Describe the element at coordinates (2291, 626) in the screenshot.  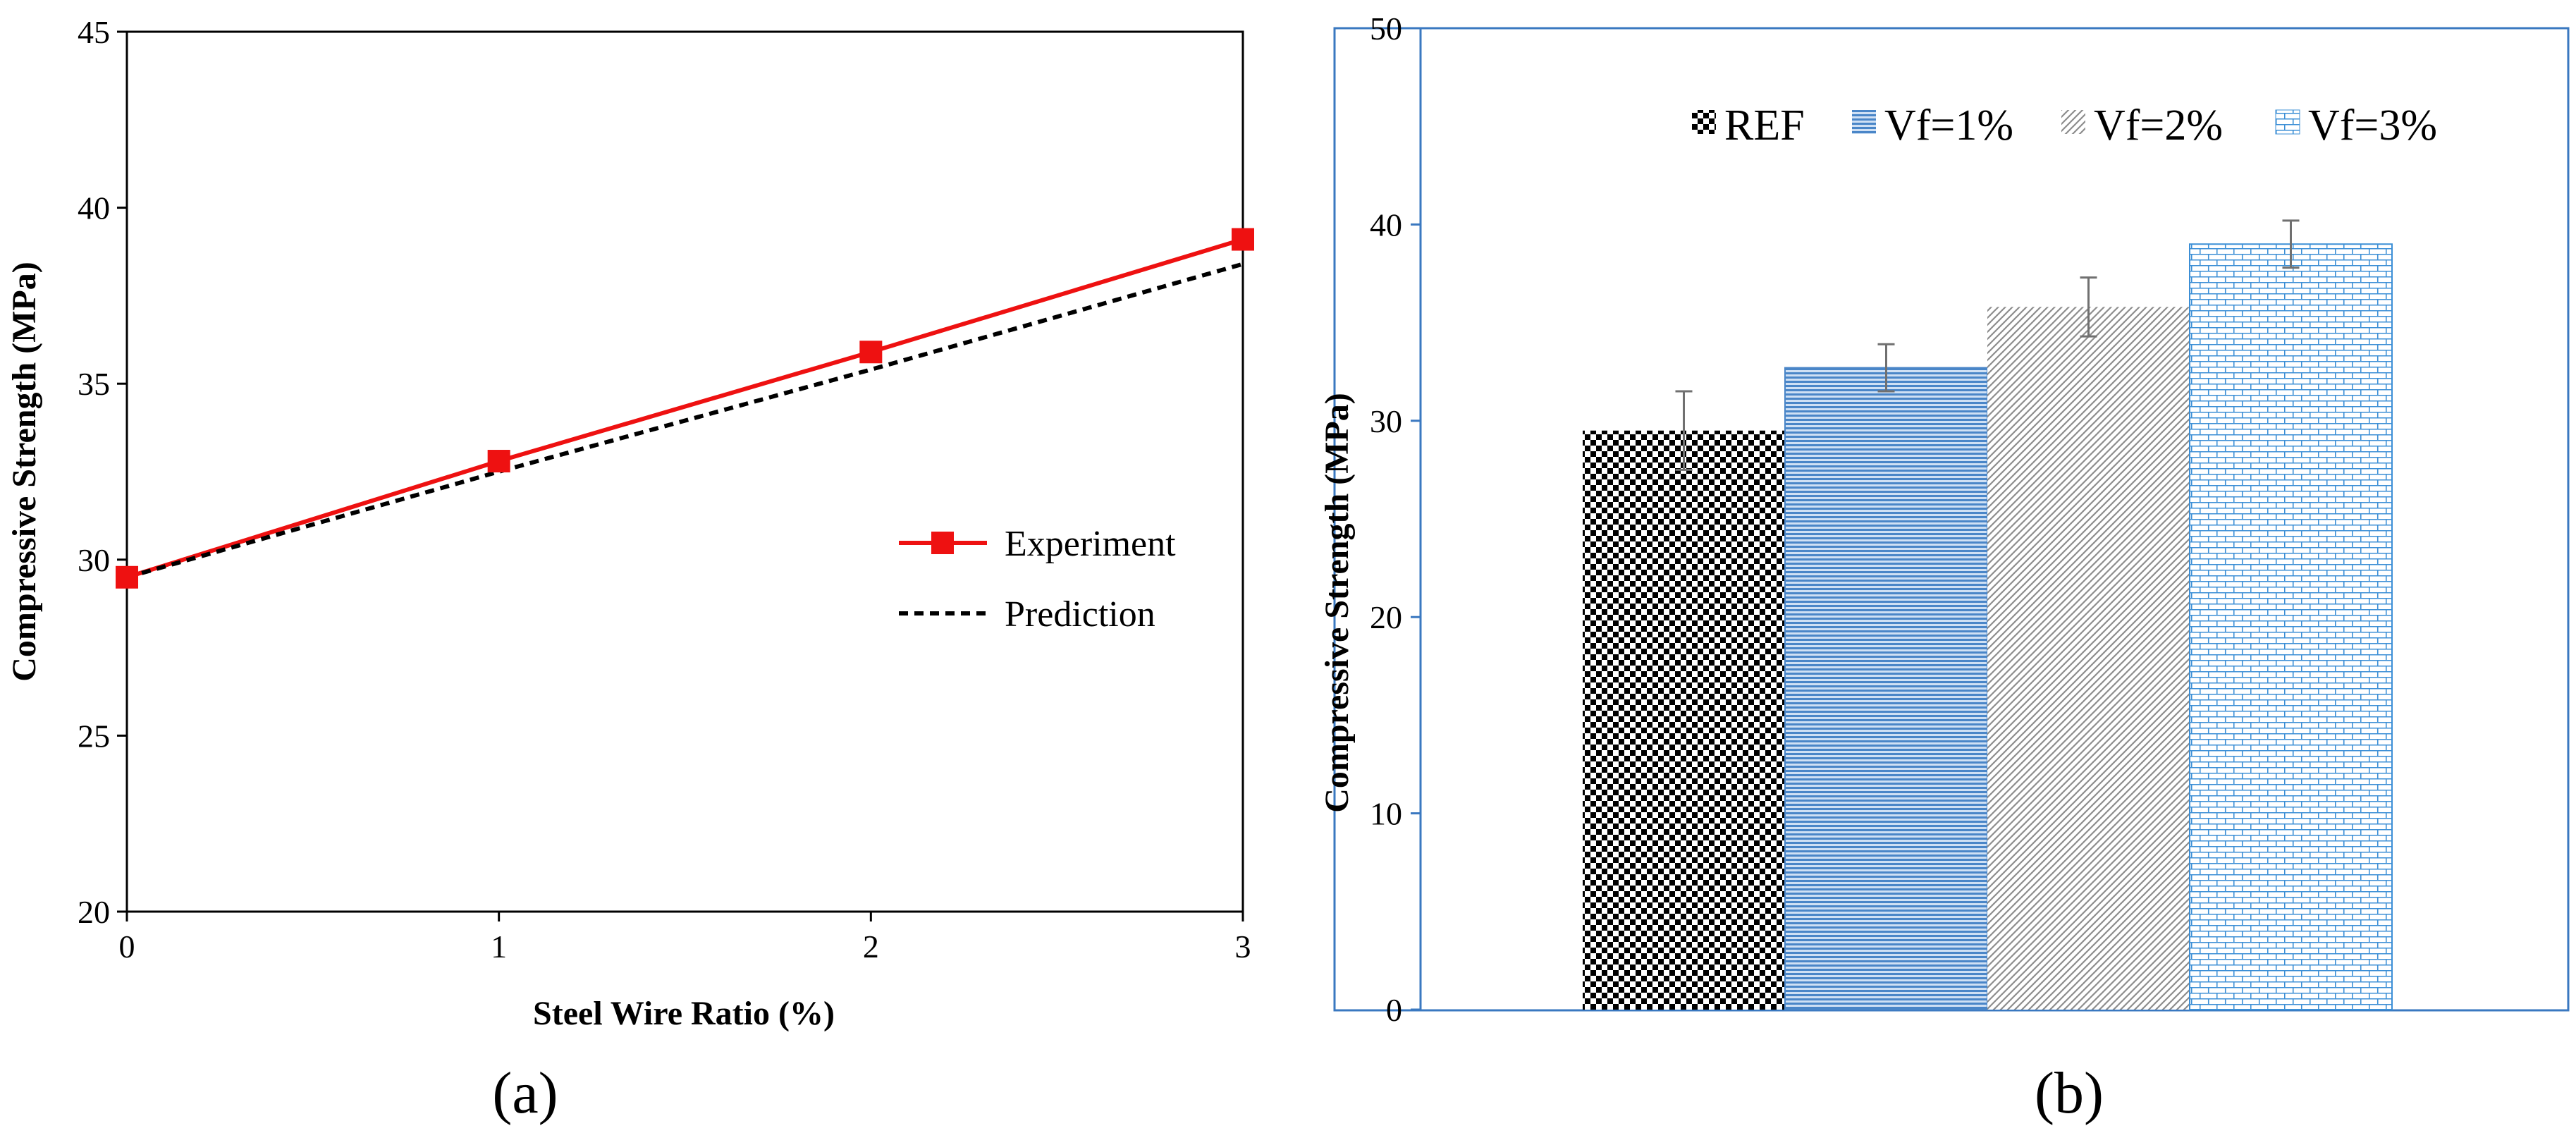
I see `b-bar-vf3` at that location.